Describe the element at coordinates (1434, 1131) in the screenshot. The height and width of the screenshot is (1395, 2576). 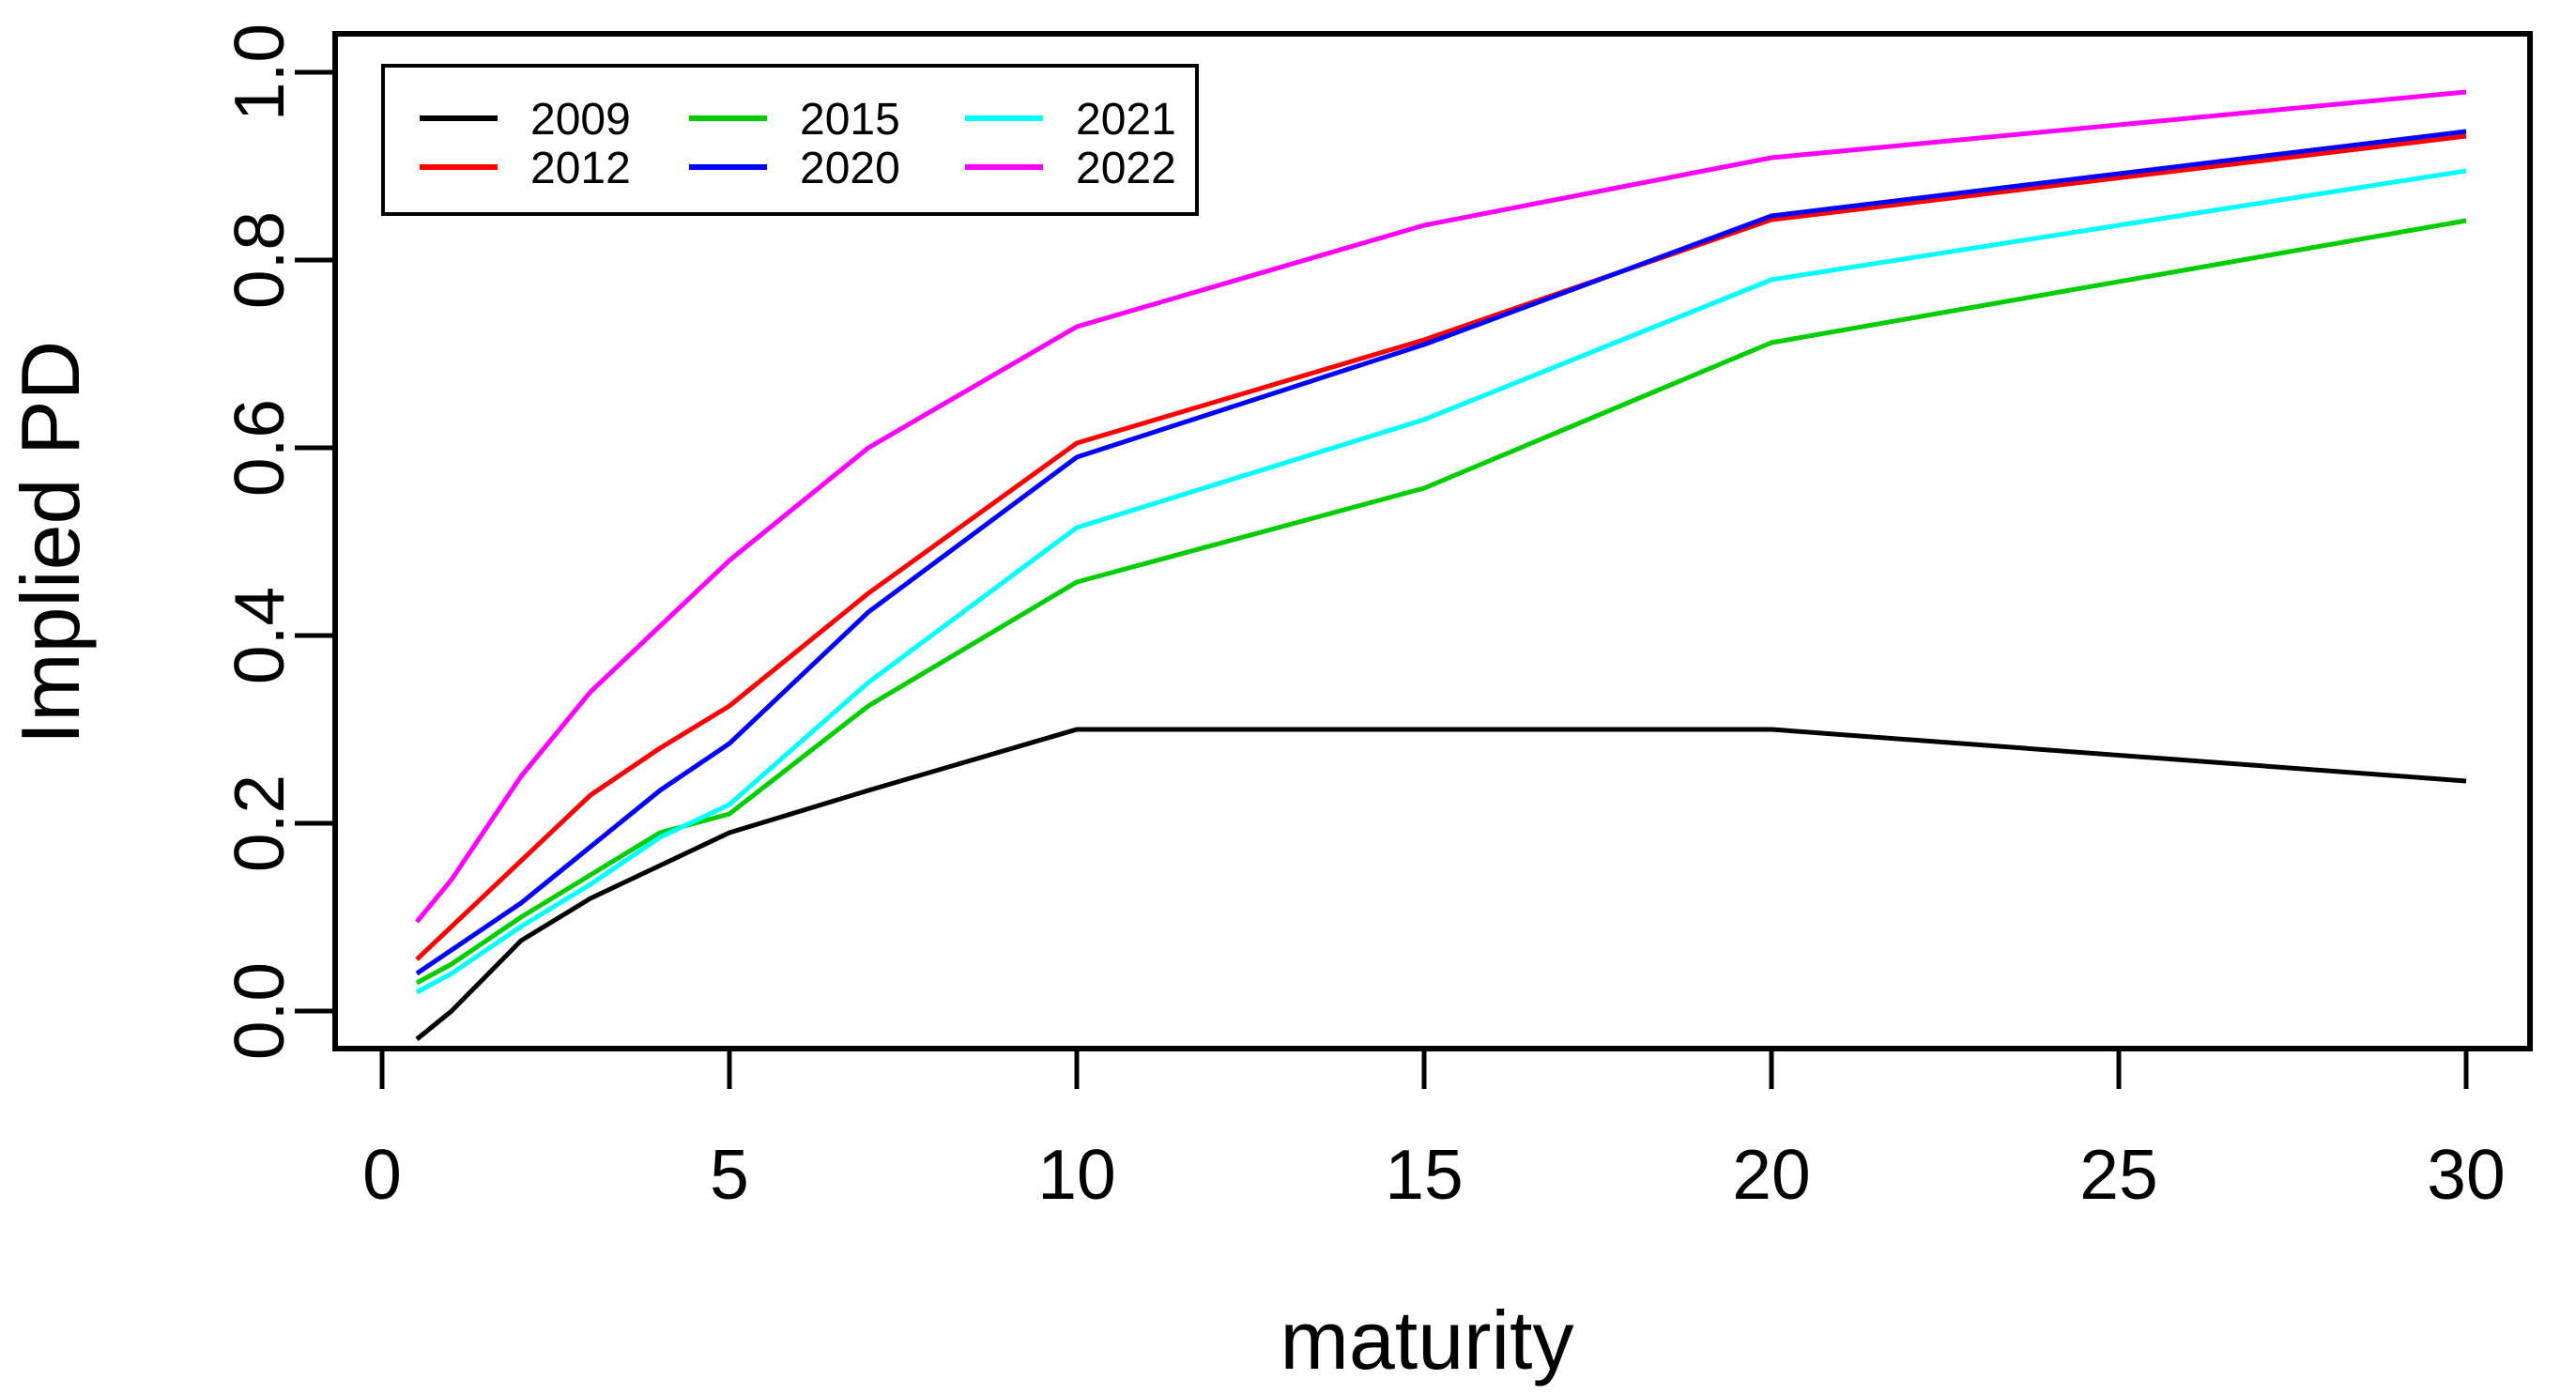
I see `x-axis: 0 5 10 15 20 25 30` at that location.